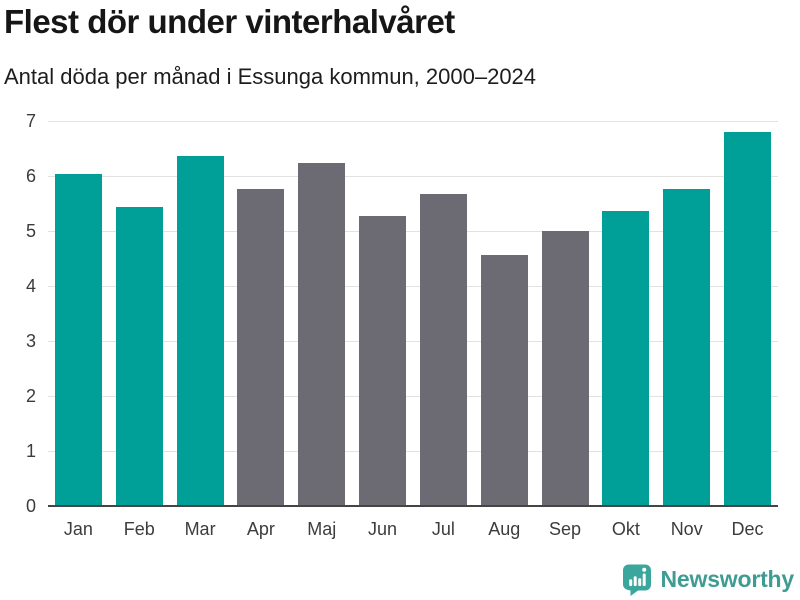 The image size is (800, 600). I want to click on x-axis-line, so click(413, 506).